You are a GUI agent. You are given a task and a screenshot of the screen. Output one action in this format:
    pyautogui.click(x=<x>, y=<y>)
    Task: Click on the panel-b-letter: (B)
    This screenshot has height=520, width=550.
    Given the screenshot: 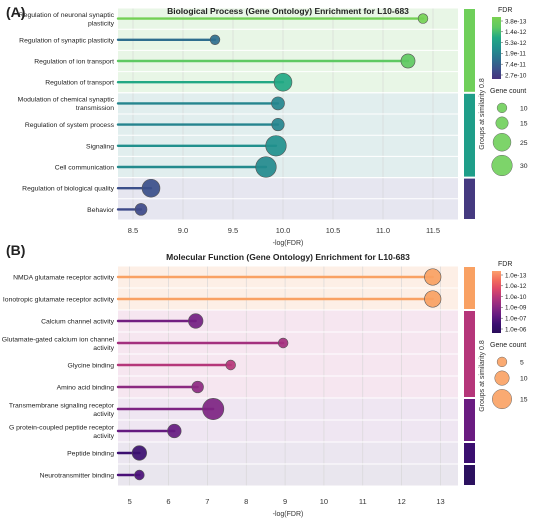 What is the action you would take?
    pyautogui.click(x=16, y=250)
    